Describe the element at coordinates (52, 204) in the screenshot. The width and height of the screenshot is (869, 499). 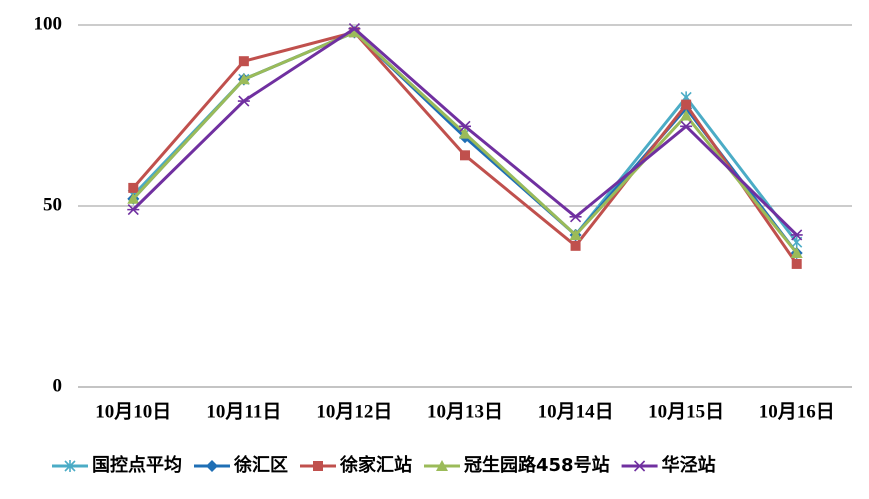
I see `y-tick-label: 50` at that location.